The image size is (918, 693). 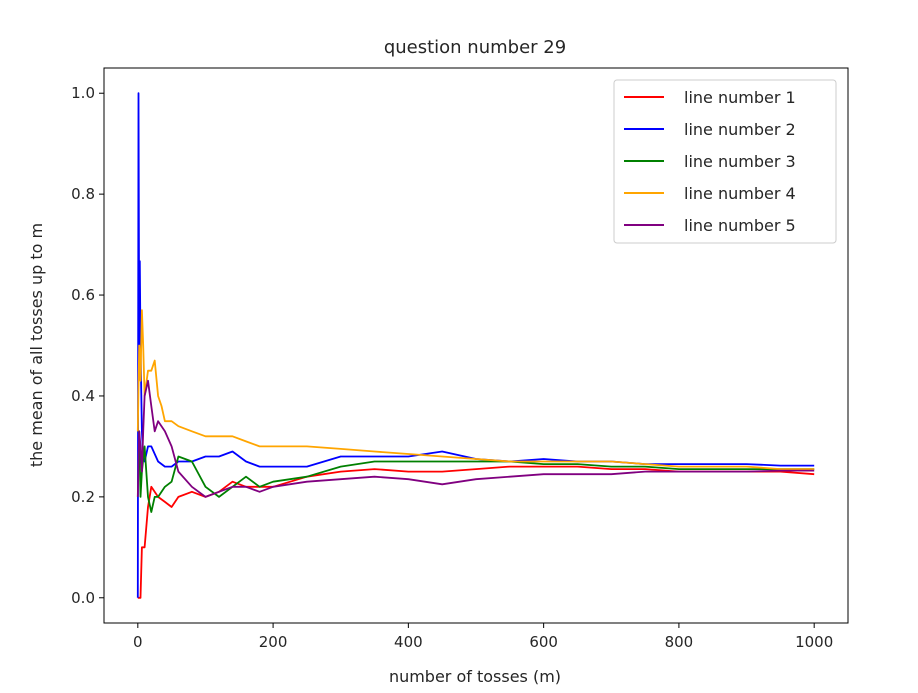 I want to click on x-axis-label: number of tosses (m), so click(x=475, y=676).